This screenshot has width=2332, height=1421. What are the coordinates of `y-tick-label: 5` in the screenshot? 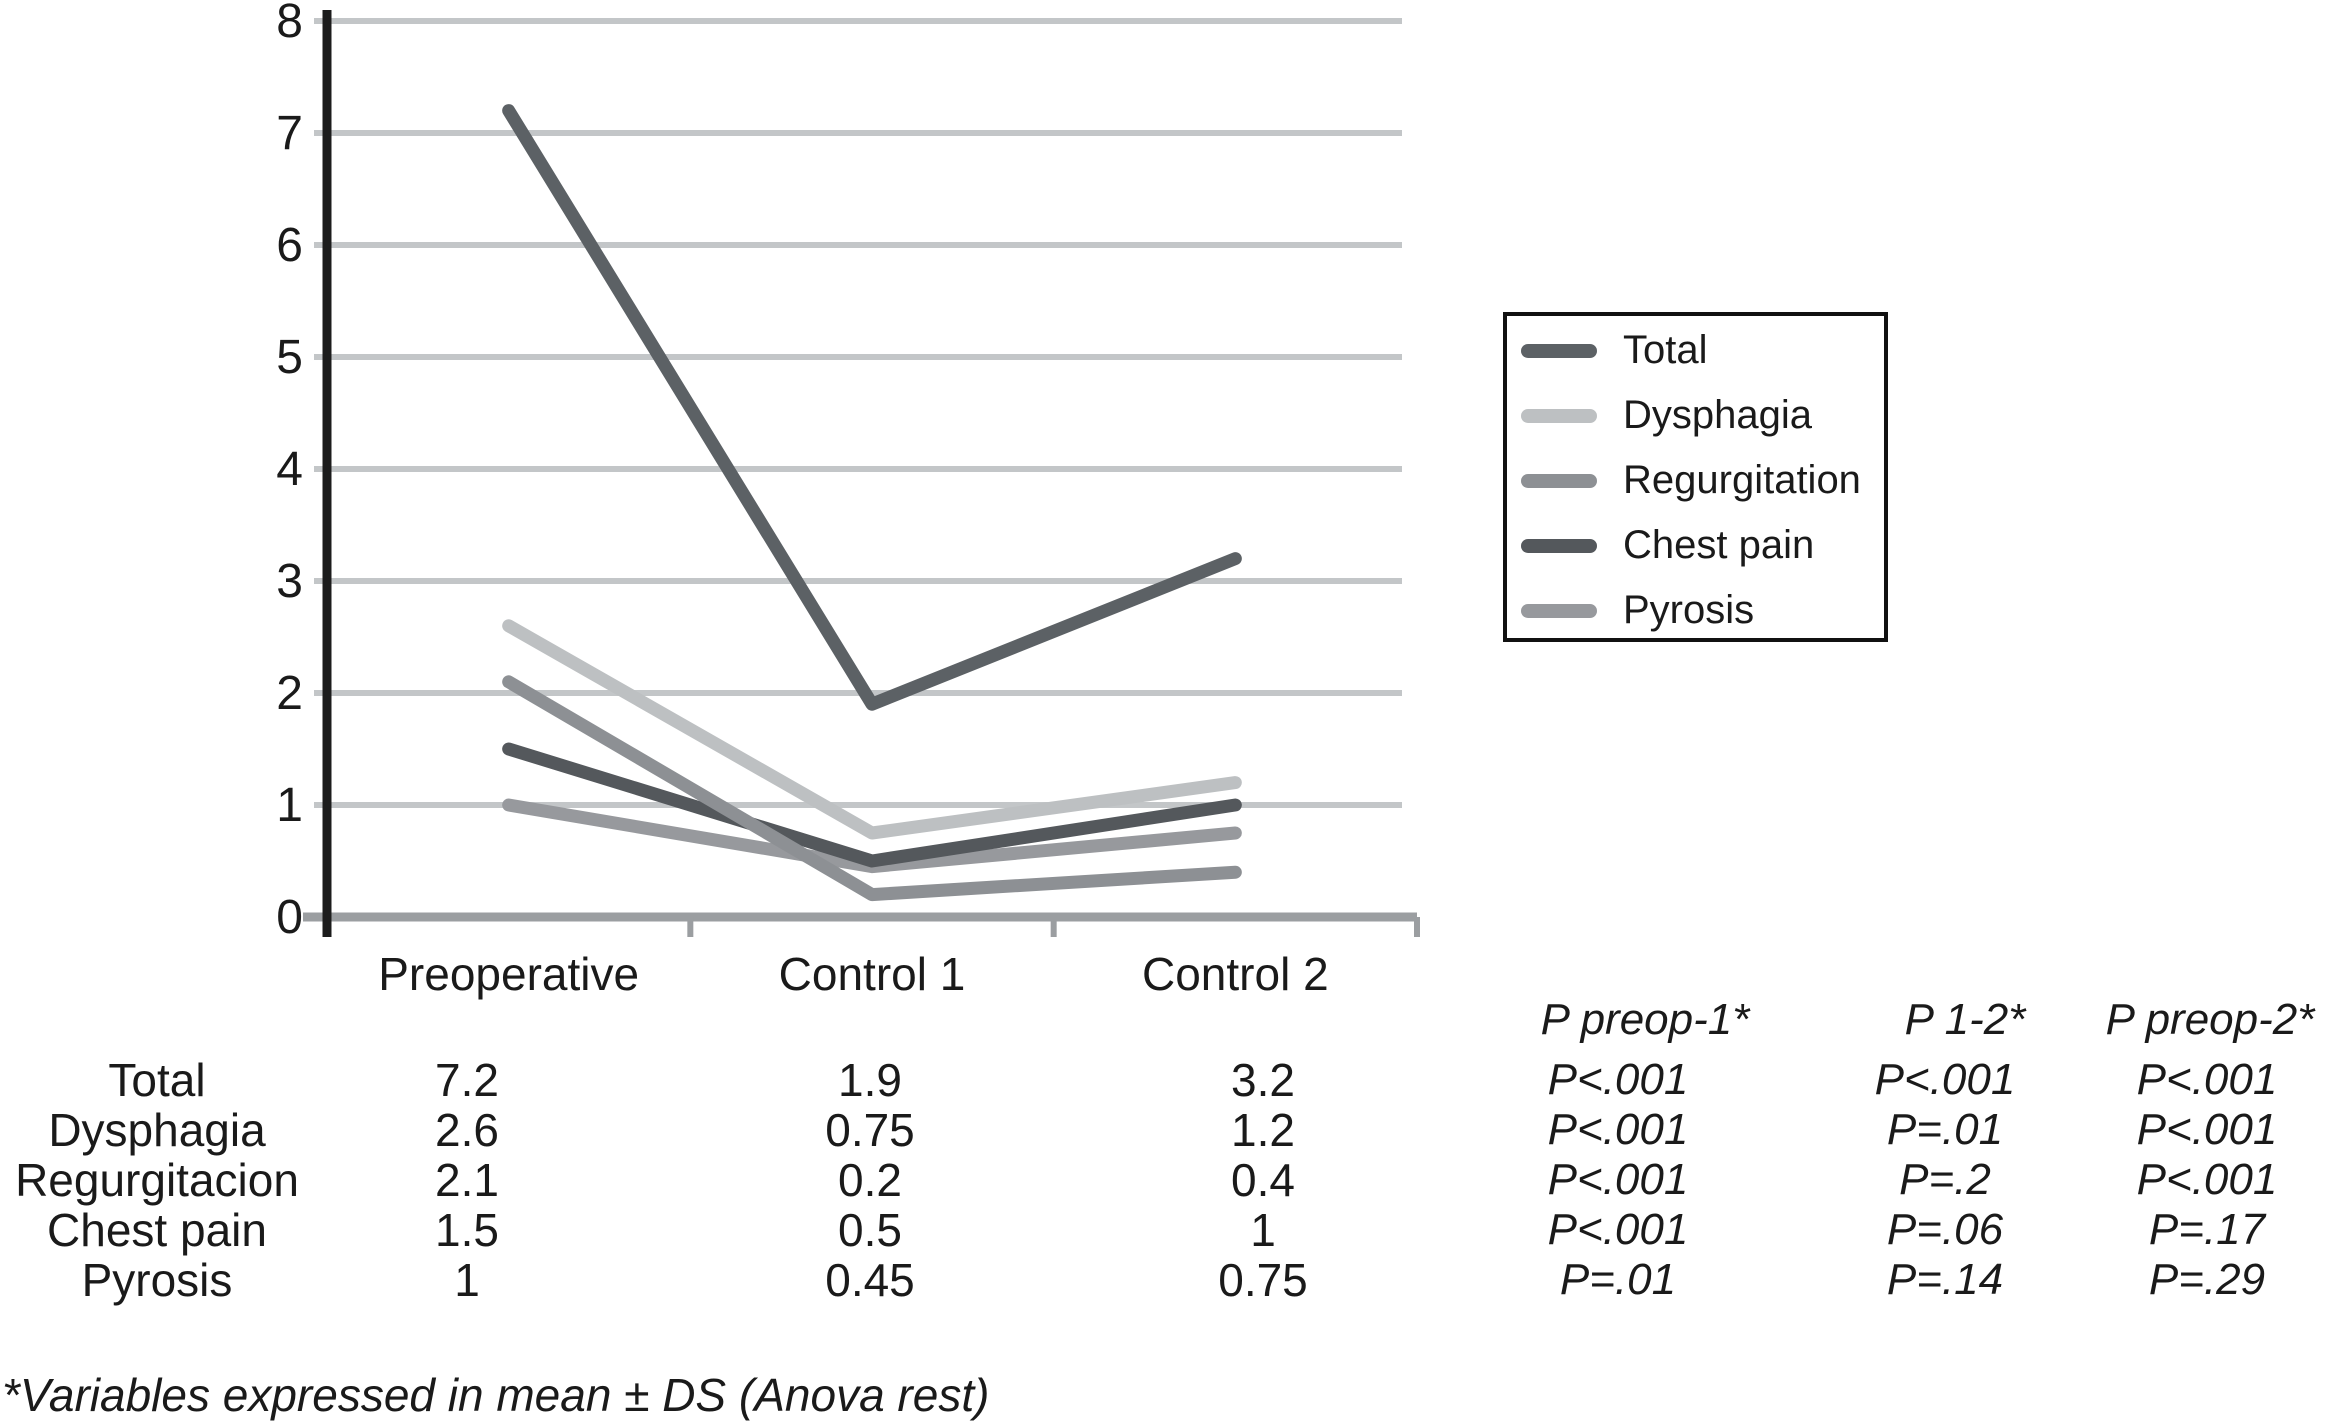 It's located at (289, 357).